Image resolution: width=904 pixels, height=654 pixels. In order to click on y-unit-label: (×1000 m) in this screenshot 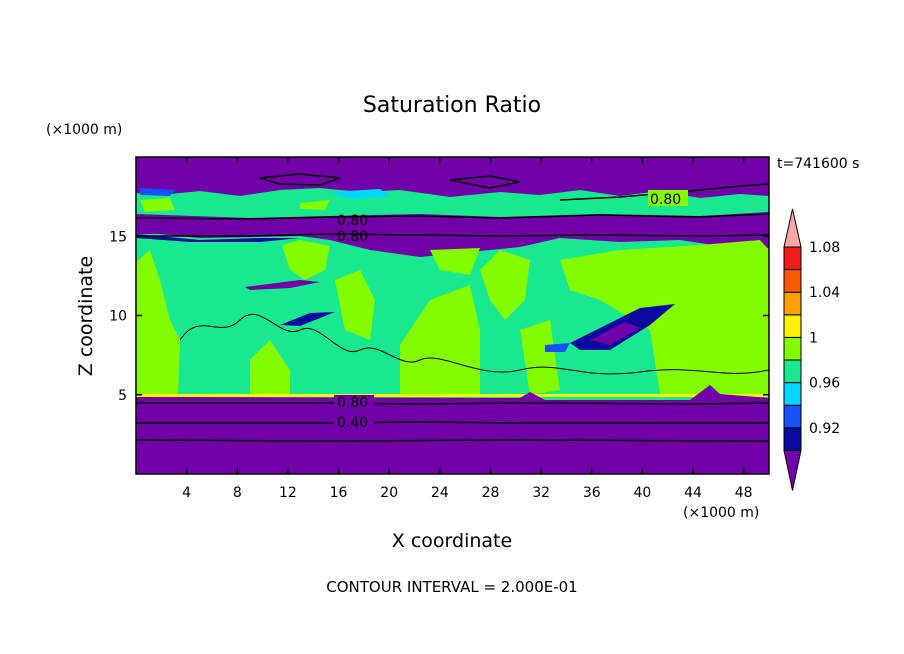, I will do `click(84, 130)`.